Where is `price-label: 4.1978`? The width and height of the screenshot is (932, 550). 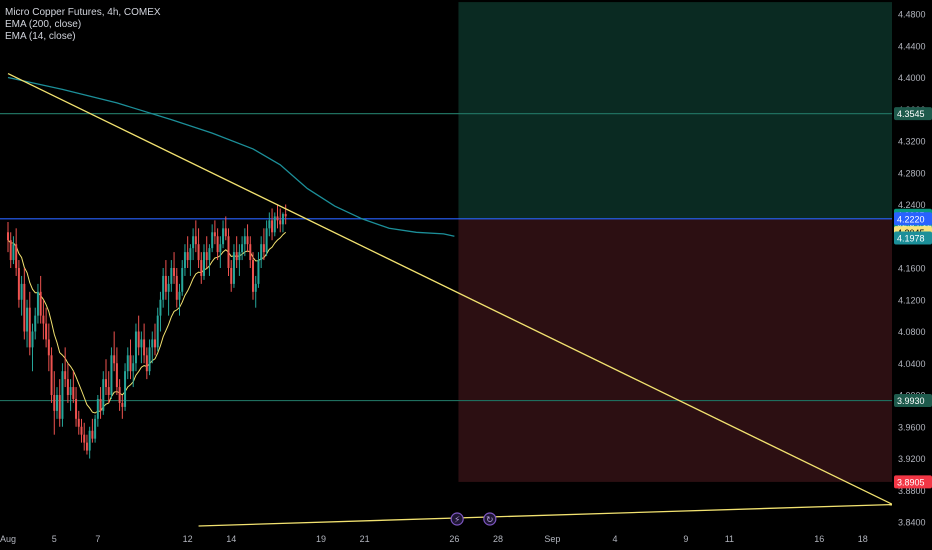
price-label: 4.1978 is located at coordinates (911, 238).